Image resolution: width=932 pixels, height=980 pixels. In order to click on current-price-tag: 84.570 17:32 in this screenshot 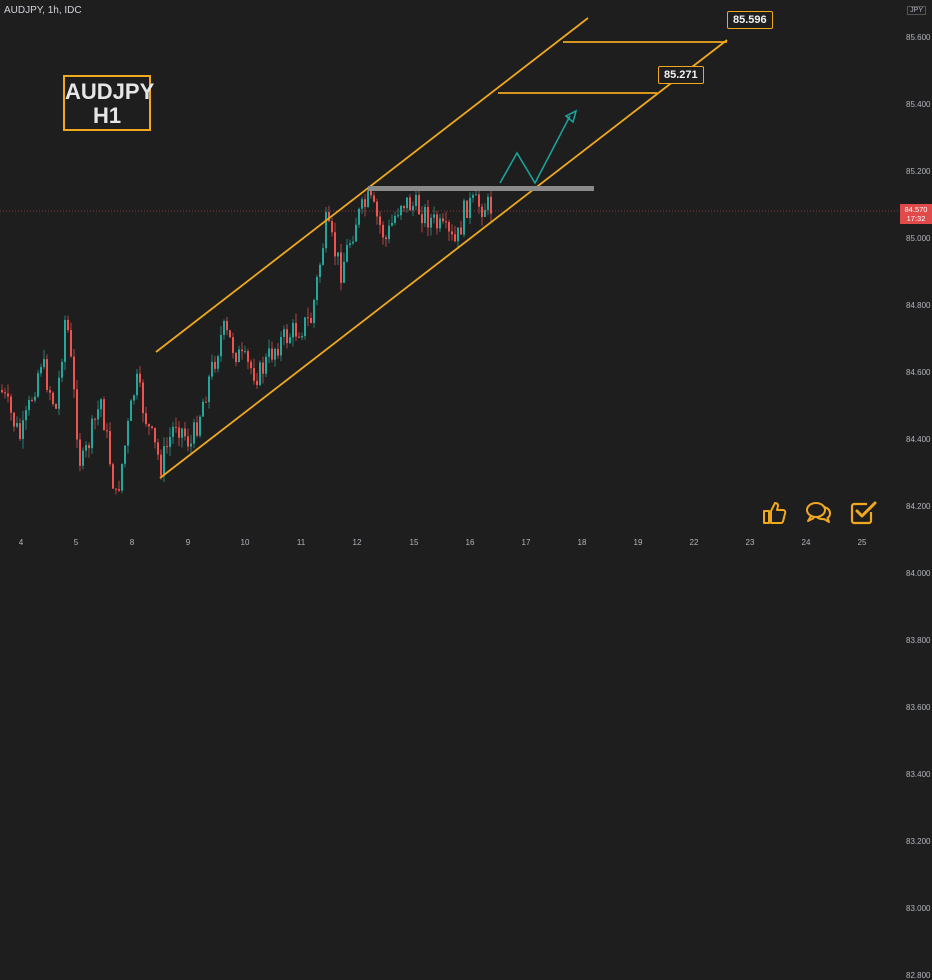, I will do `click(916, 214)`.